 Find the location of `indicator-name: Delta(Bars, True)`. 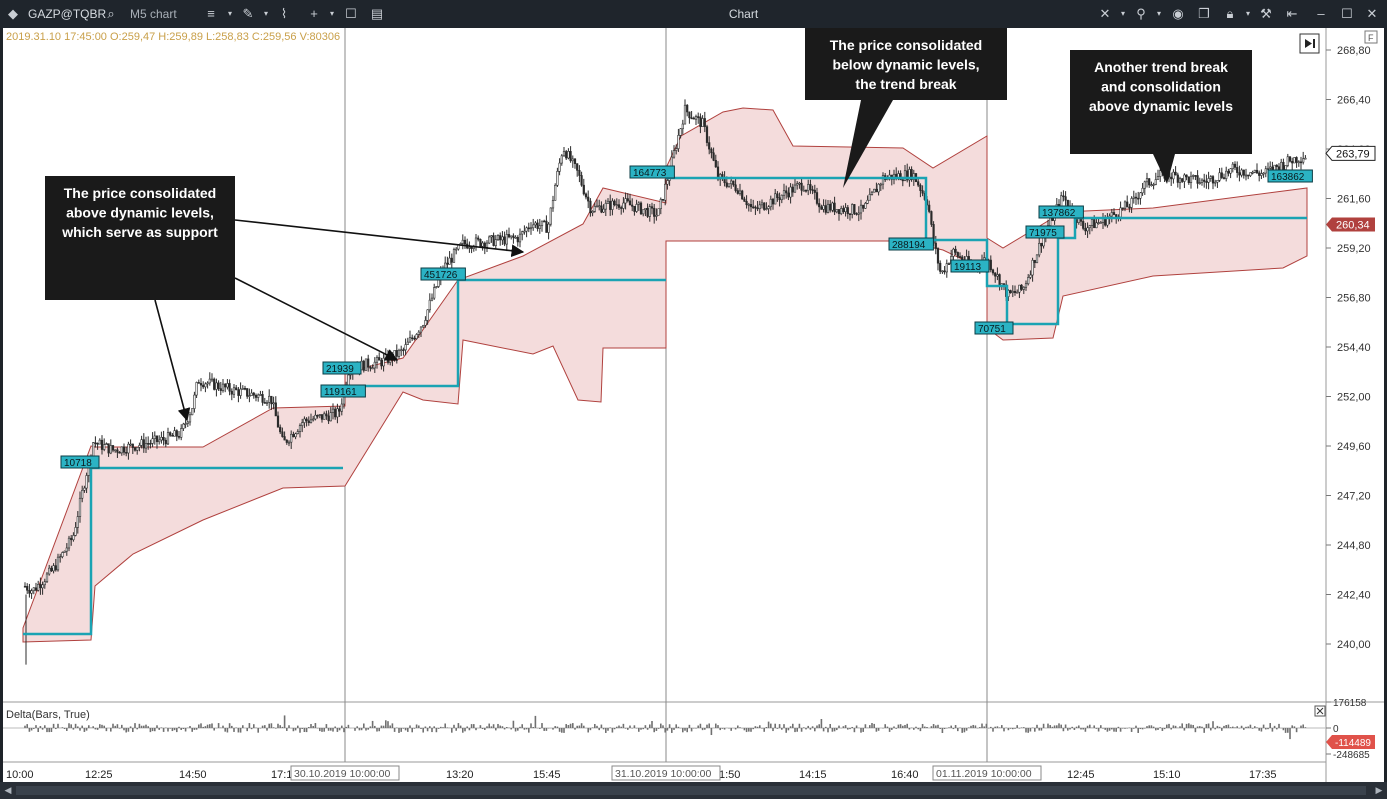

indicator-name: Delta(Bars, True) is located at coordinates (48, 715).